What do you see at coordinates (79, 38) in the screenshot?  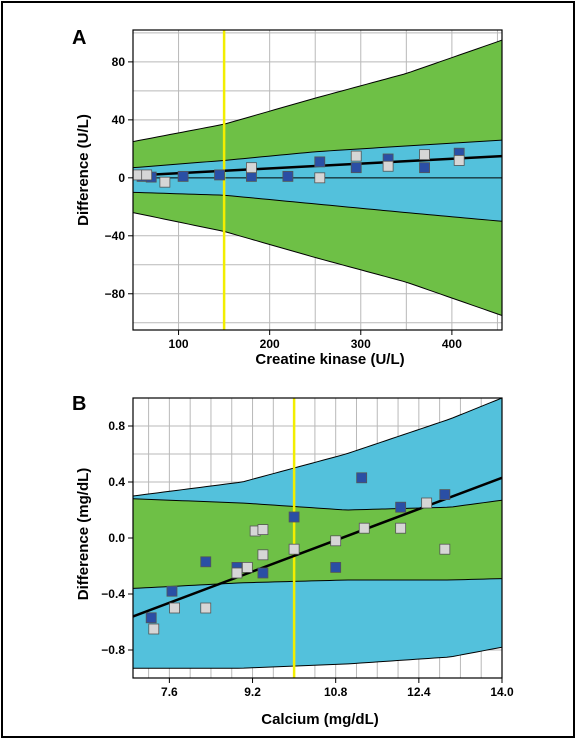 I see `panel-a-letter: A` at bounding box center [79, 38].